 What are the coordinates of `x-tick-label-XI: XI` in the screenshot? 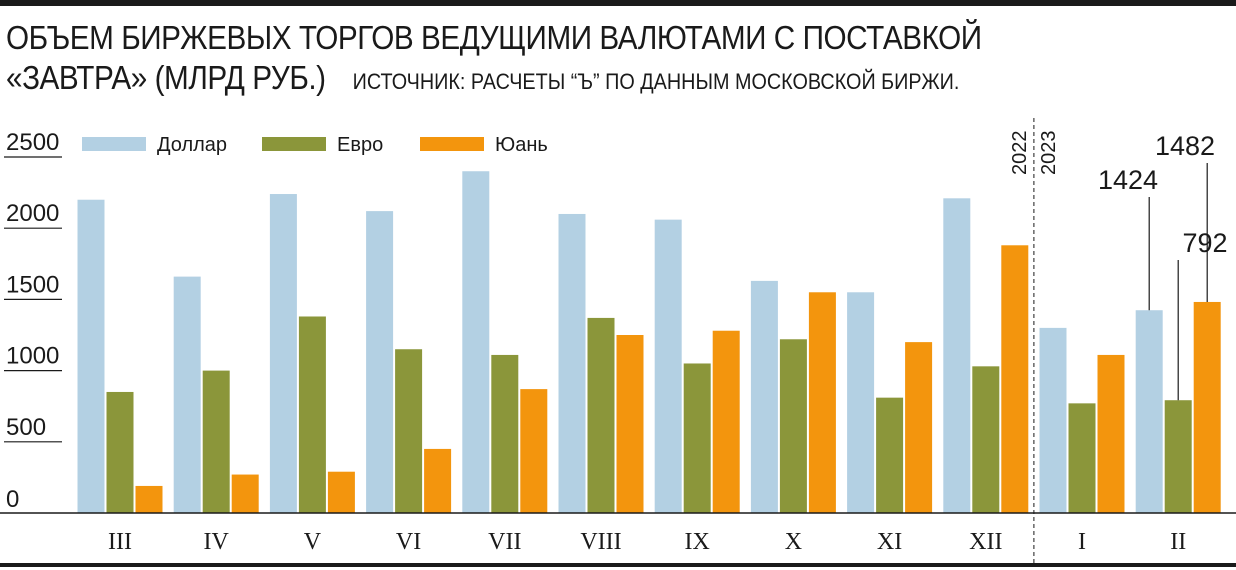 It's located at (889, 542).